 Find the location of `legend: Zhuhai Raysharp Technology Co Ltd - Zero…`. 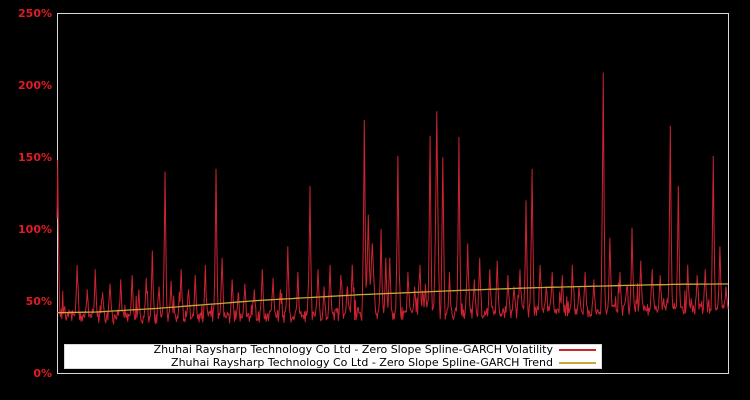

legend: Zhuhai Raysharp Technology Co Ltd - Zero… is located at coordinates (333, 356).